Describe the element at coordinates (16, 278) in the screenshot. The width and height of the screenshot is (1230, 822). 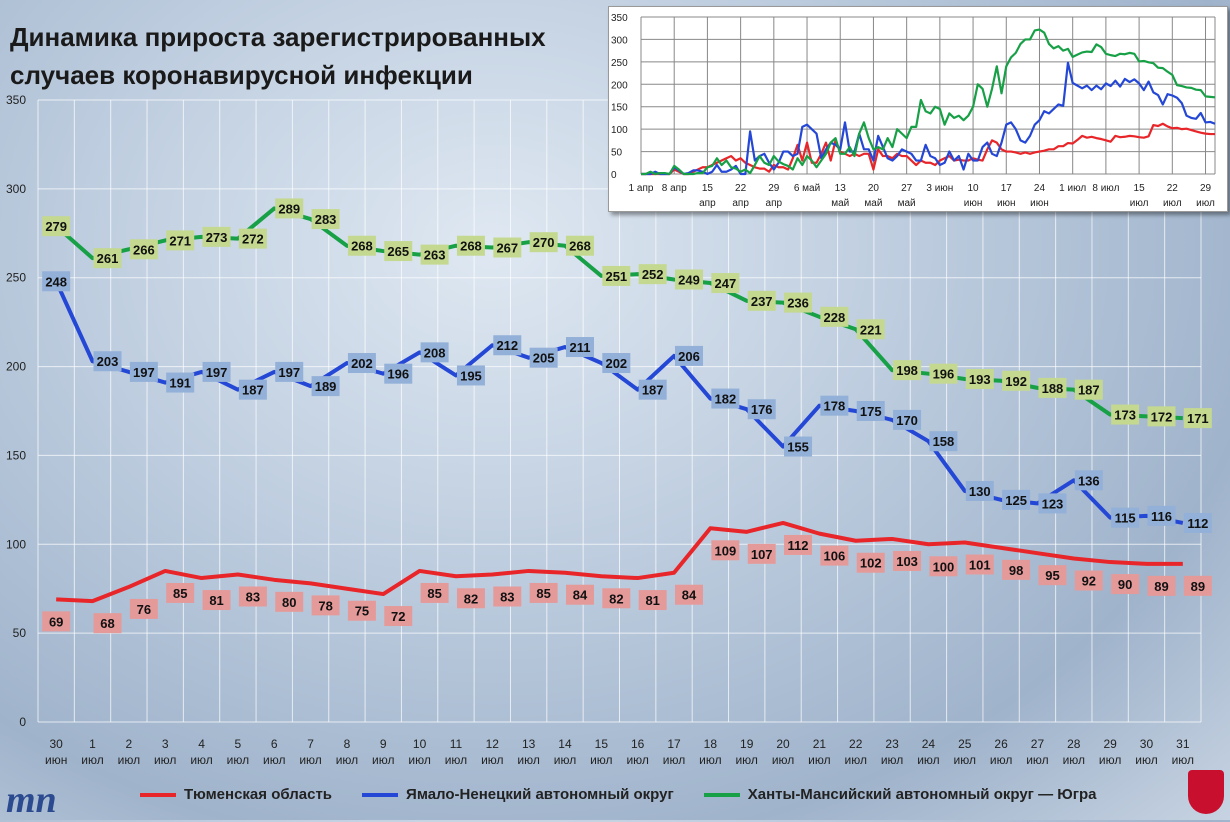
I see `y-tick-label: 250` at that location.